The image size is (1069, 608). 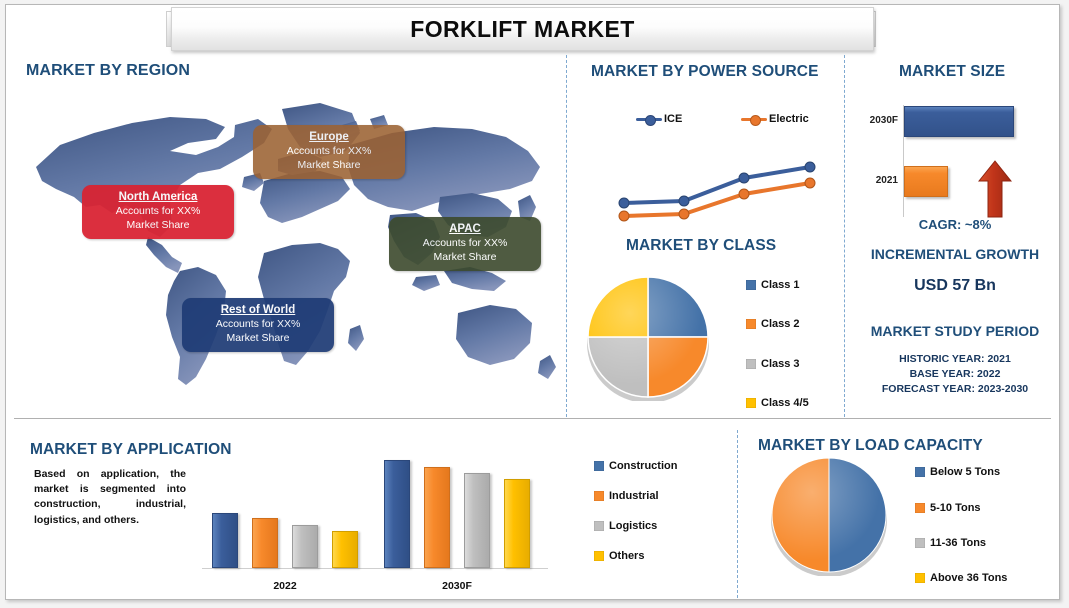 I want to click on header-banner: FORKLIFT MARKET, so click(x=522, y=29).